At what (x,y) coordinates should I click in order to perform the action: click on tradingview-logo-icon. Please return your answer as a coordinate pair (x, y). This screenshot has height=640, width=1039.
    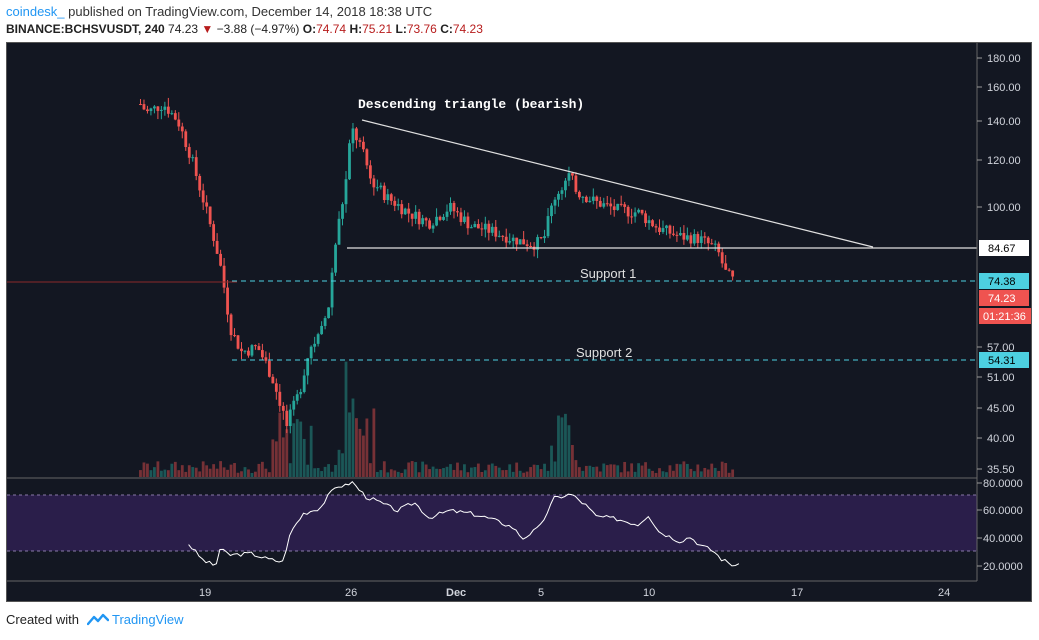
    Looking at the image, I should click on (97, 620).